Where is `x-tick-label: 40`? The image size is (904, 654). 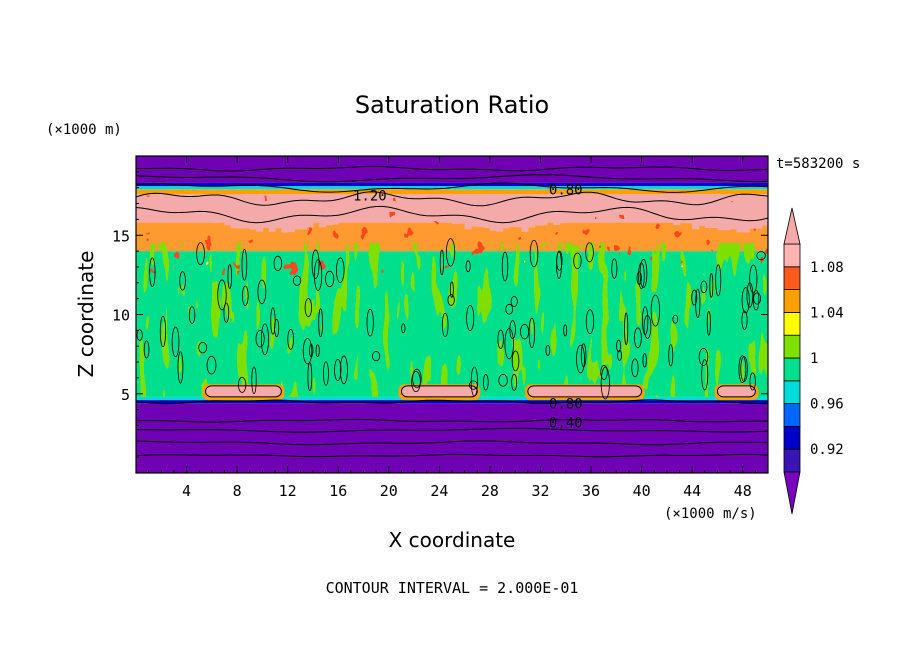 x-tick-label: 40 is located at coordinates (642, 491).